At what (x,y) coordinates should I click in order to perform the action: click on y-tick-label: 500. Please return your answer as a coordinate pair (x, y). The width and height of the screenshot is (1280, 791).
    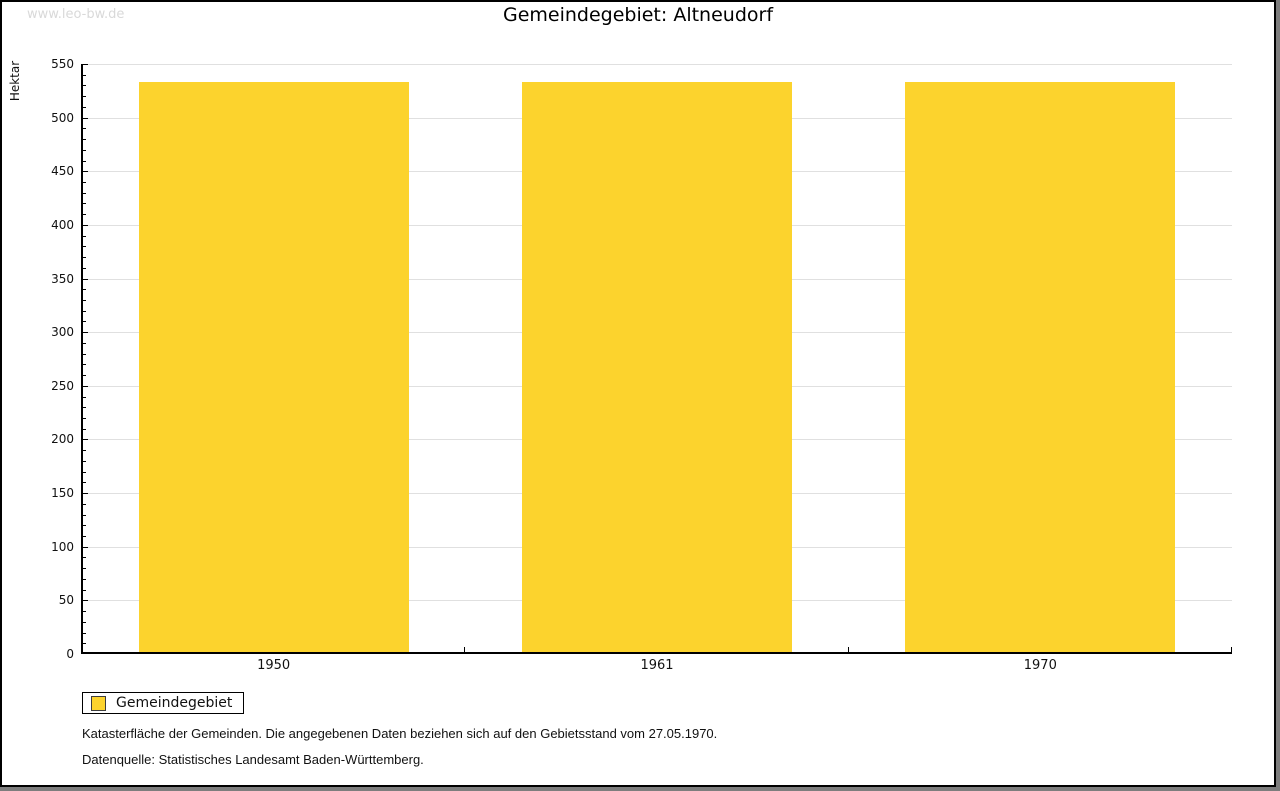
    Looking at the image, I should click on (62, 117).